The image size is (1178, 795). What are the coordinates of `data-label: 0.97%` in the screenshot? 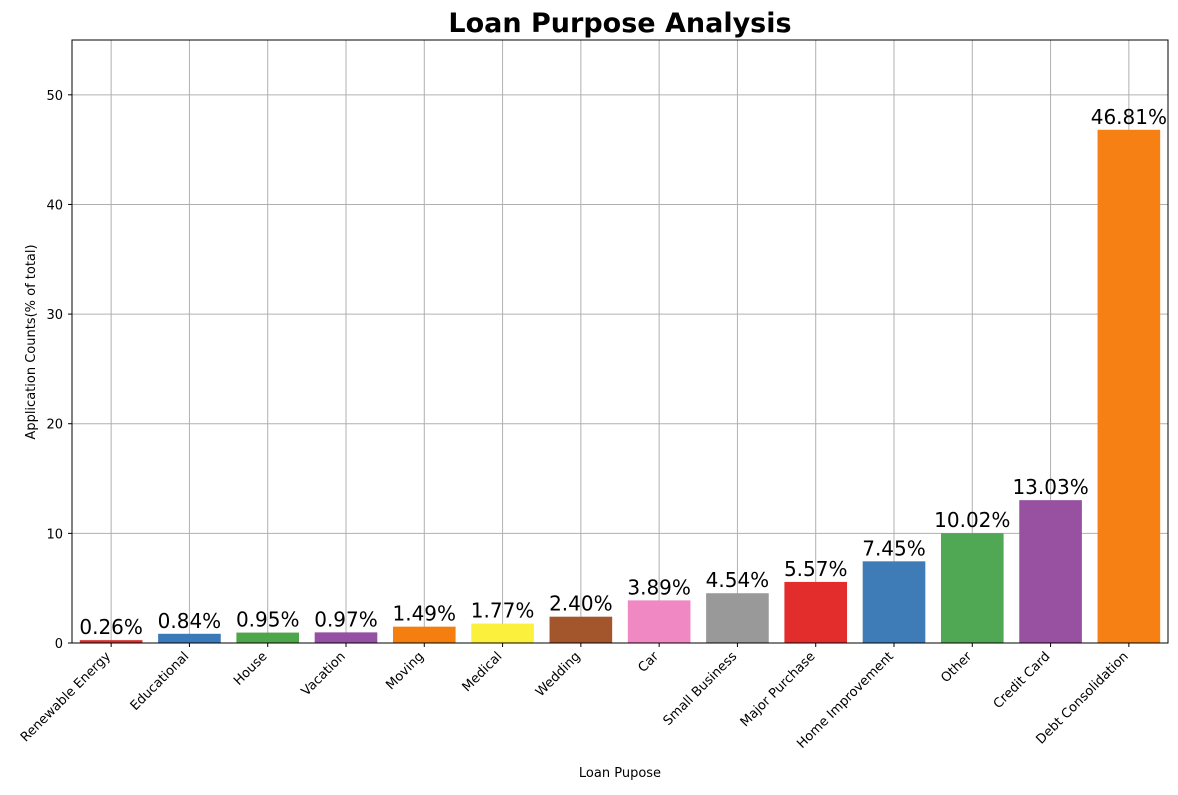 It's located at (346, 619).